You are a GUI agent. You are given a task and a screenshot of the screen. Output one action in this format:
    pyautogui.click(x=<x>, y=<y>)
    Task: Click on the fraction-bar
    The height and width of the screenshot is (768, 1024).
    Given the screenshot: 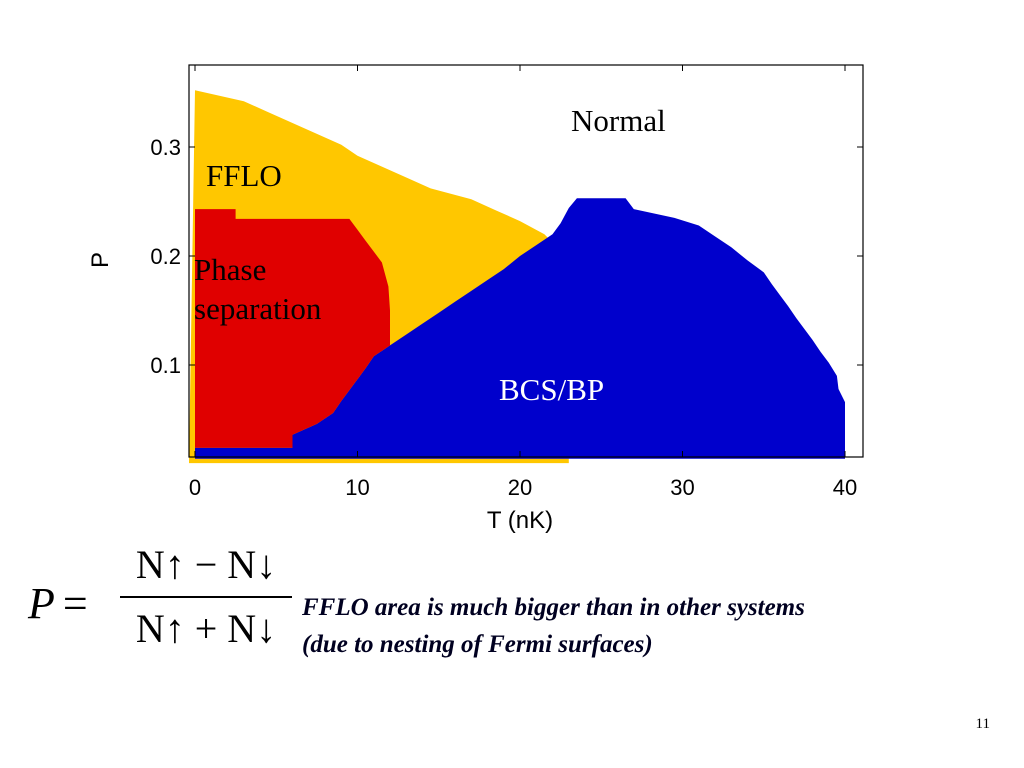 What is the action you would take?
    pyautogui.click(x=206, y=597)
    